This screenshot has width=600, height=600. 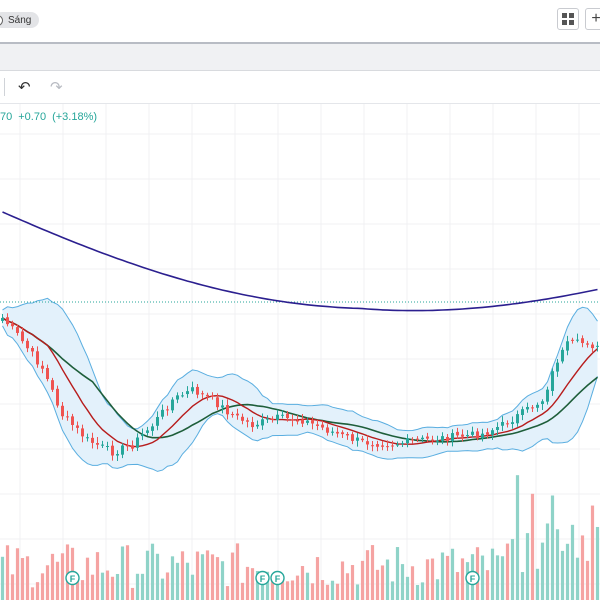 What do you see at coordinates (56, 87) in the screenshot?
I see `redo-icon: ↷` at bounding box center [56, 87].